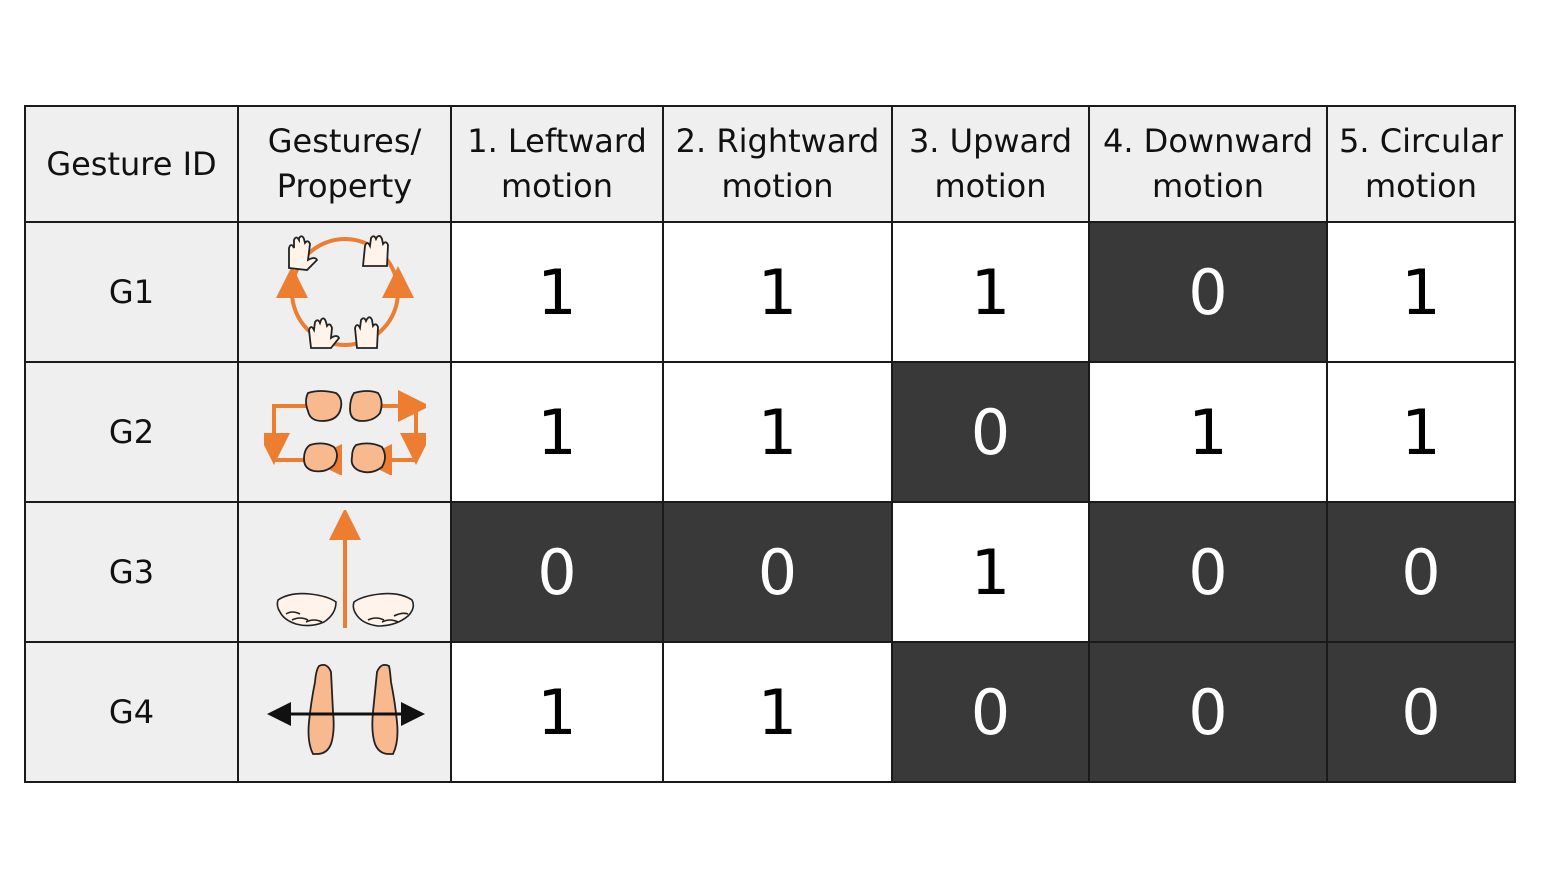  What do you see at coordinates (777, 164) in the screenshot?
I see `header-rightward-motion: 2. Rightward motion` at bounding box center [777, 164].